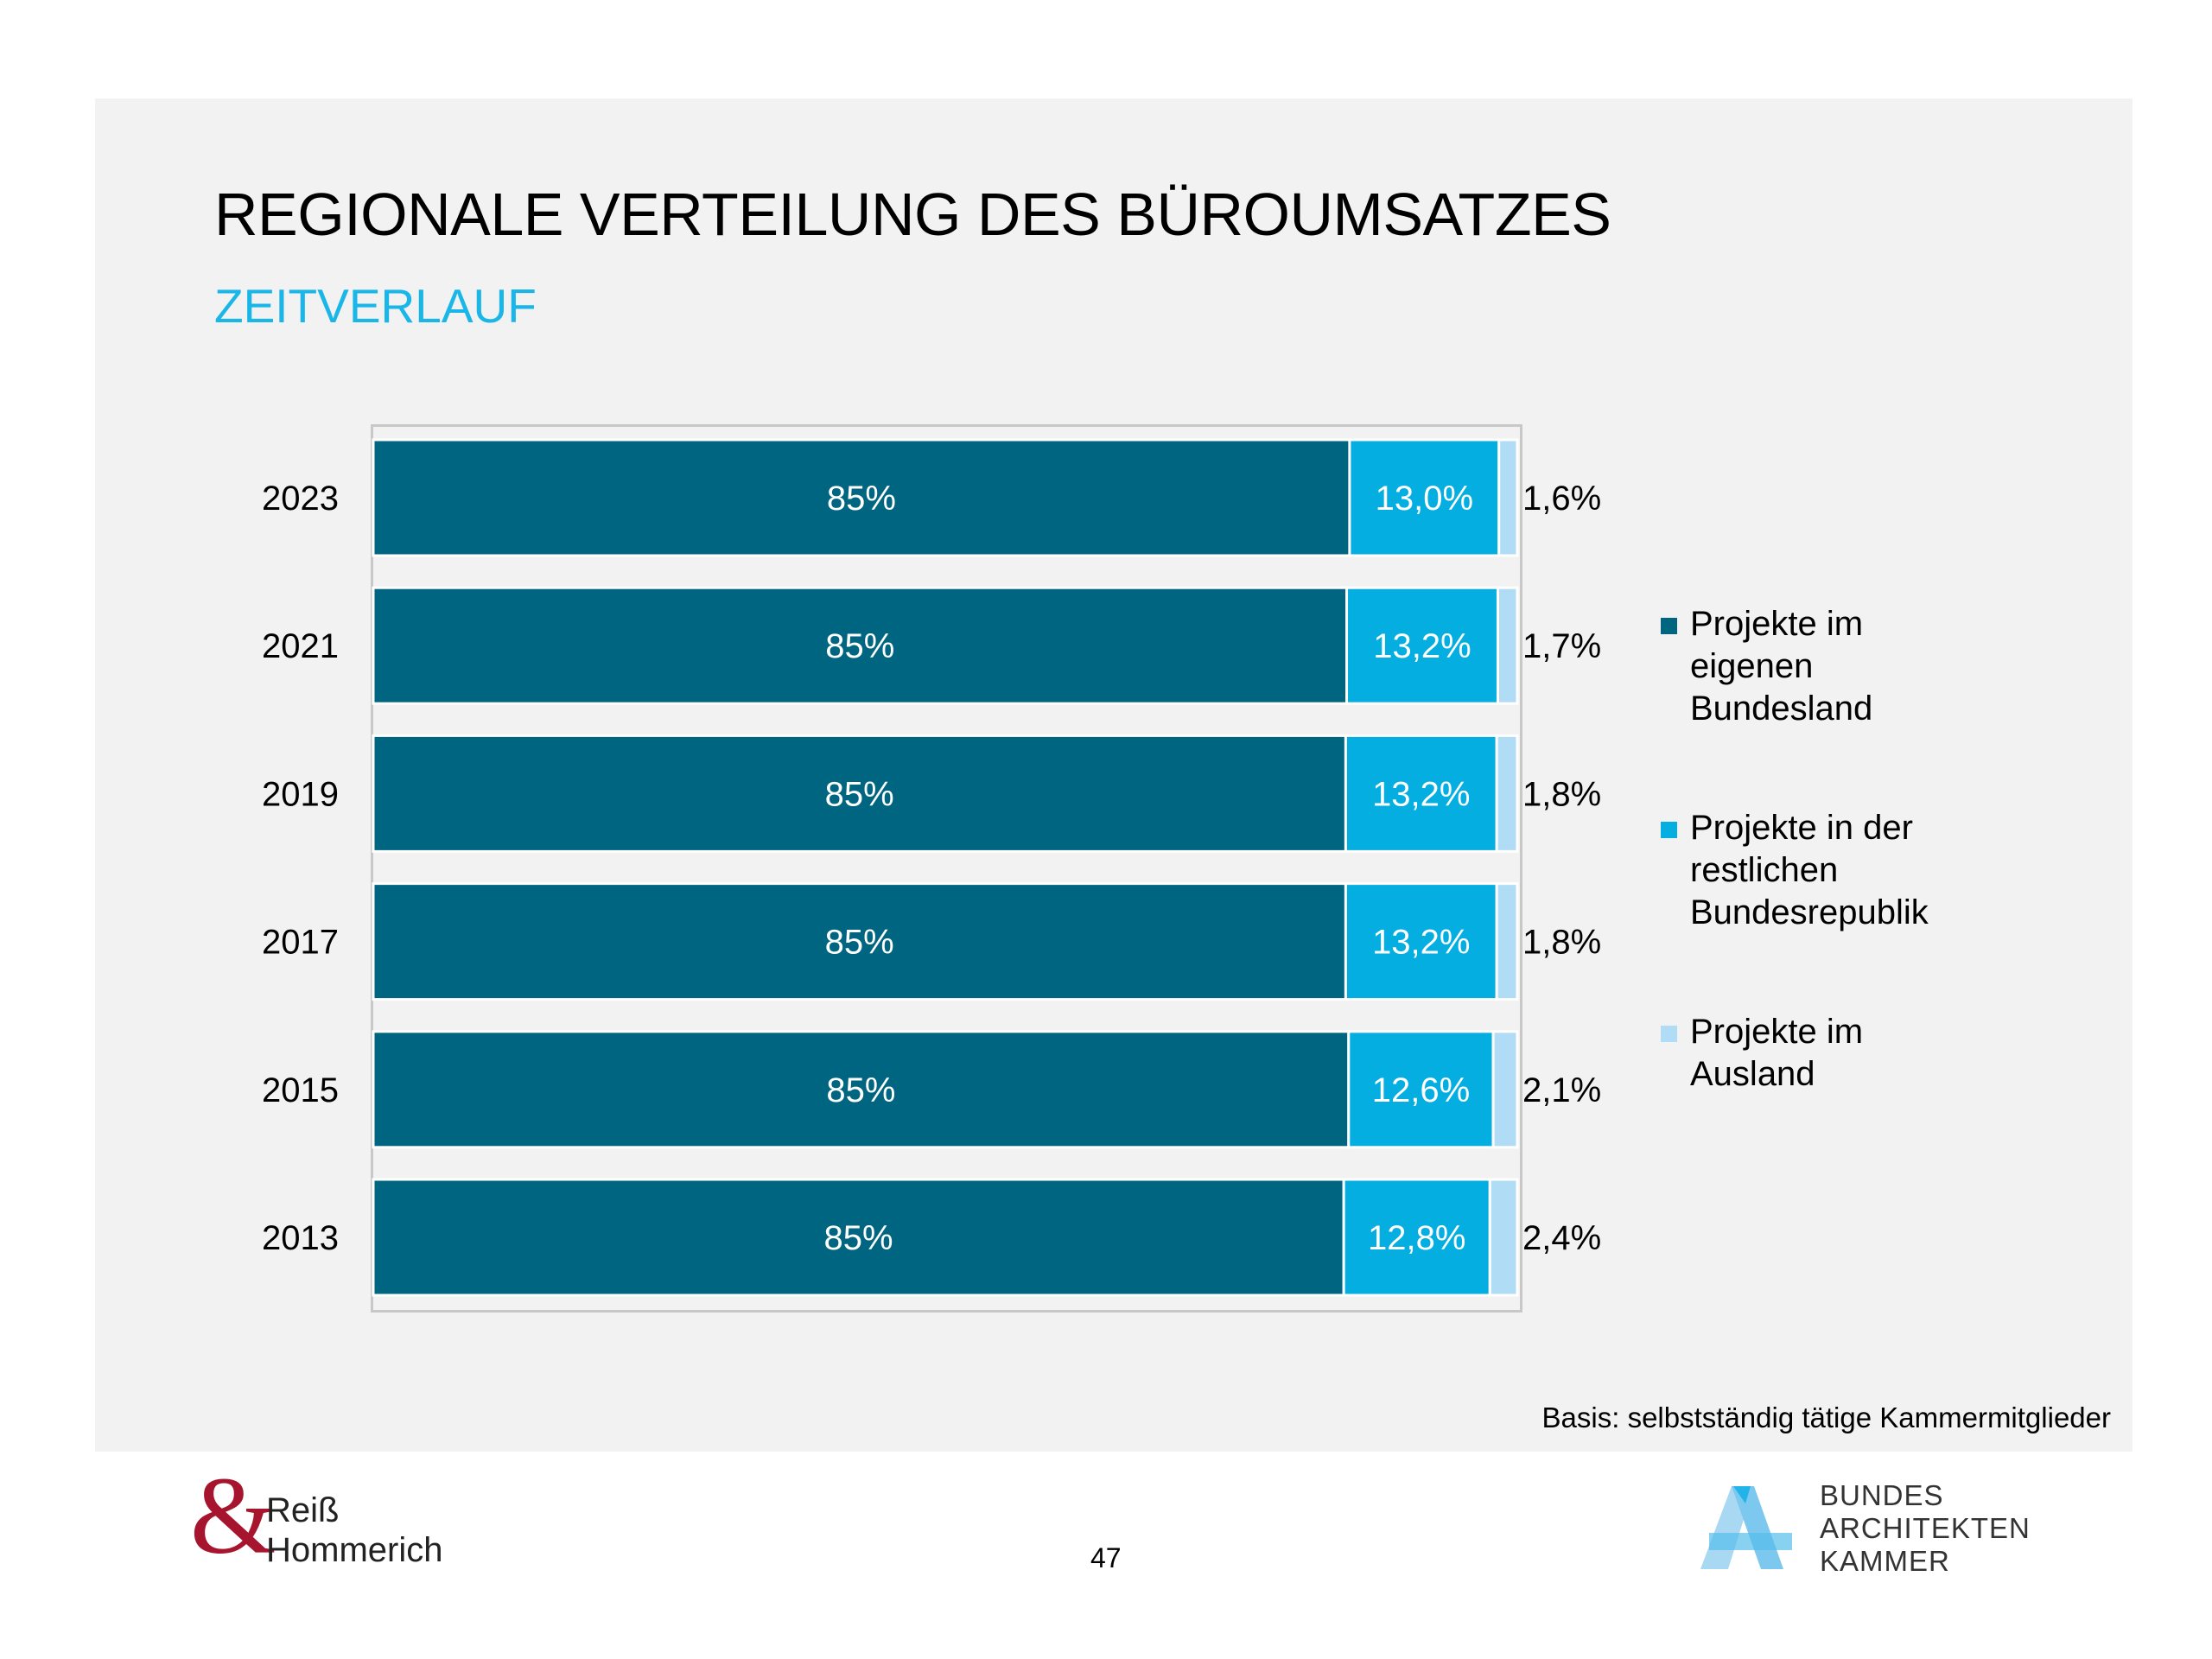 The height and width of the screenshot is (1659, 2212). Describe the element at coordinates (300, 1238) in the screenshot. I see `y-tick-label: 2013` at that location.